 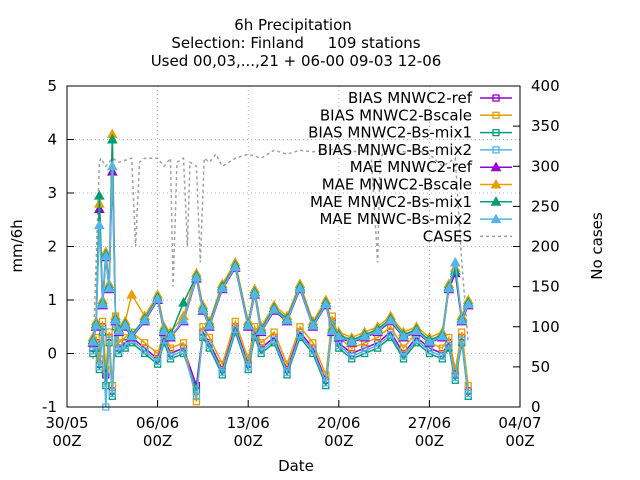 I want to click on y-tick-label: 2, so click(x=52, y=247).